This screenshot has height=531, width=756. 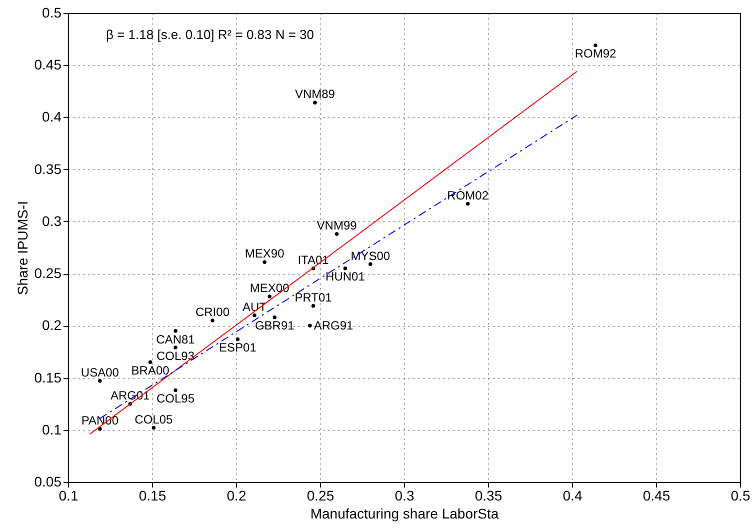 What do you see at coordinates (52, 325) in the screenshot?
I see `y-tick-label: 0.2` at bounding box center [52, 325].